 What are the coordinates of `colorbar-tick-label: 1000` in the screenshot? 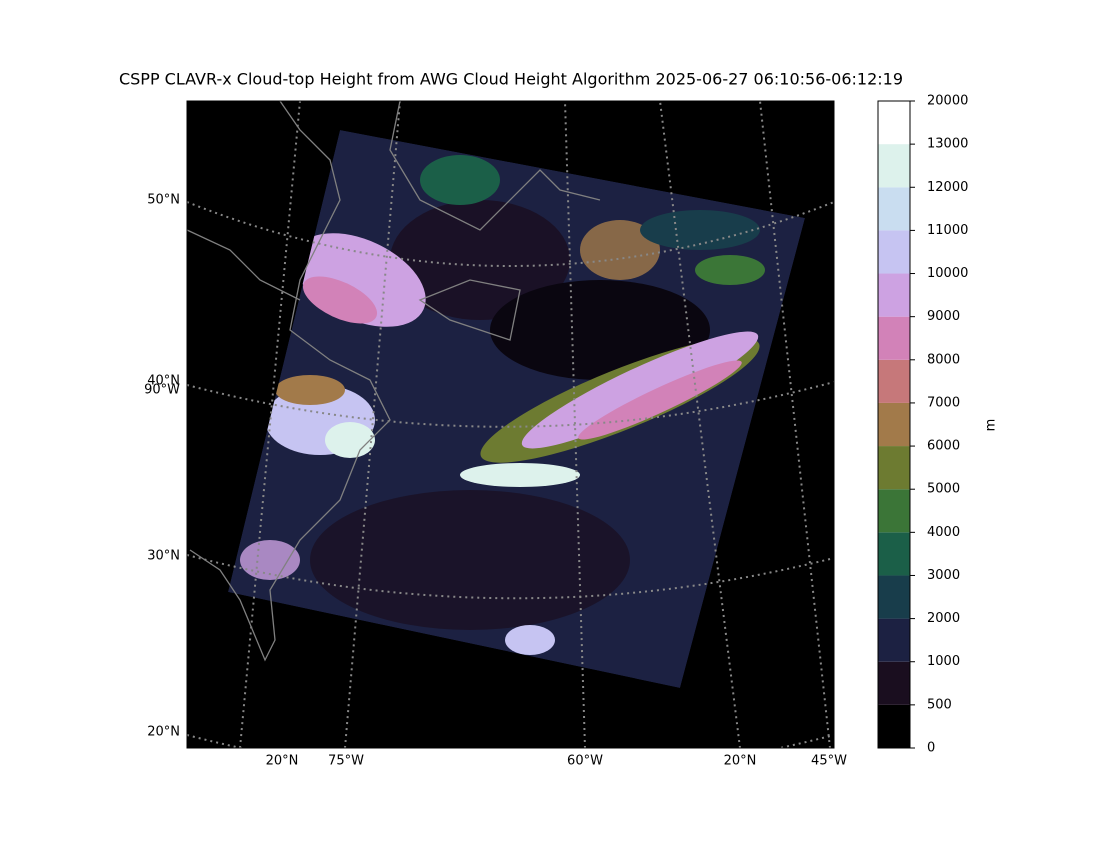 It's located at (943, 661).